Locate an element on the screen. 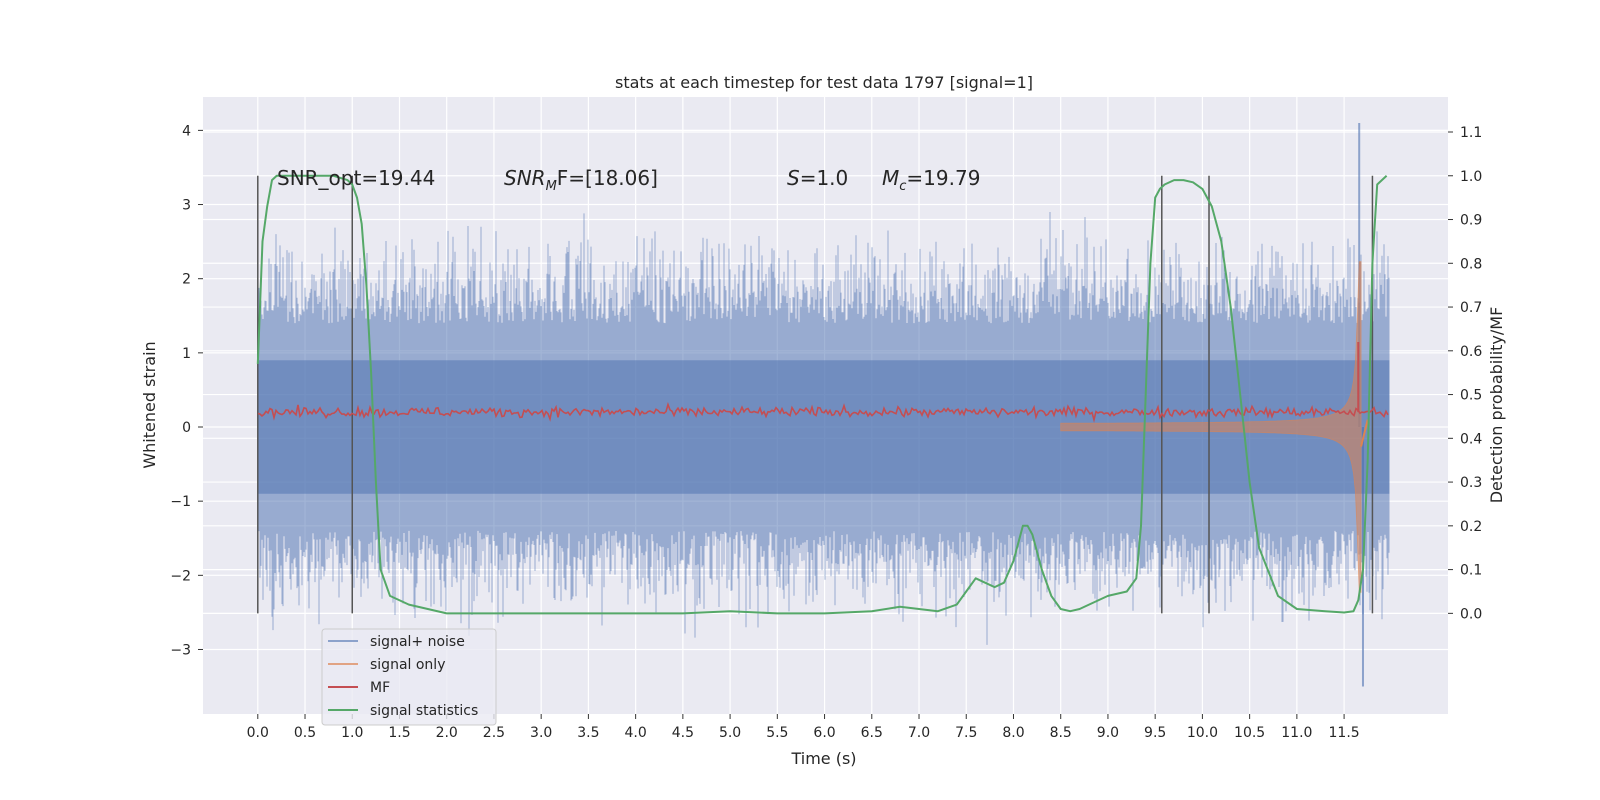 The height and width of the screenshot is (800, 1600). legend-label-noise: signal+ noise is located at coordinates (417, 642).